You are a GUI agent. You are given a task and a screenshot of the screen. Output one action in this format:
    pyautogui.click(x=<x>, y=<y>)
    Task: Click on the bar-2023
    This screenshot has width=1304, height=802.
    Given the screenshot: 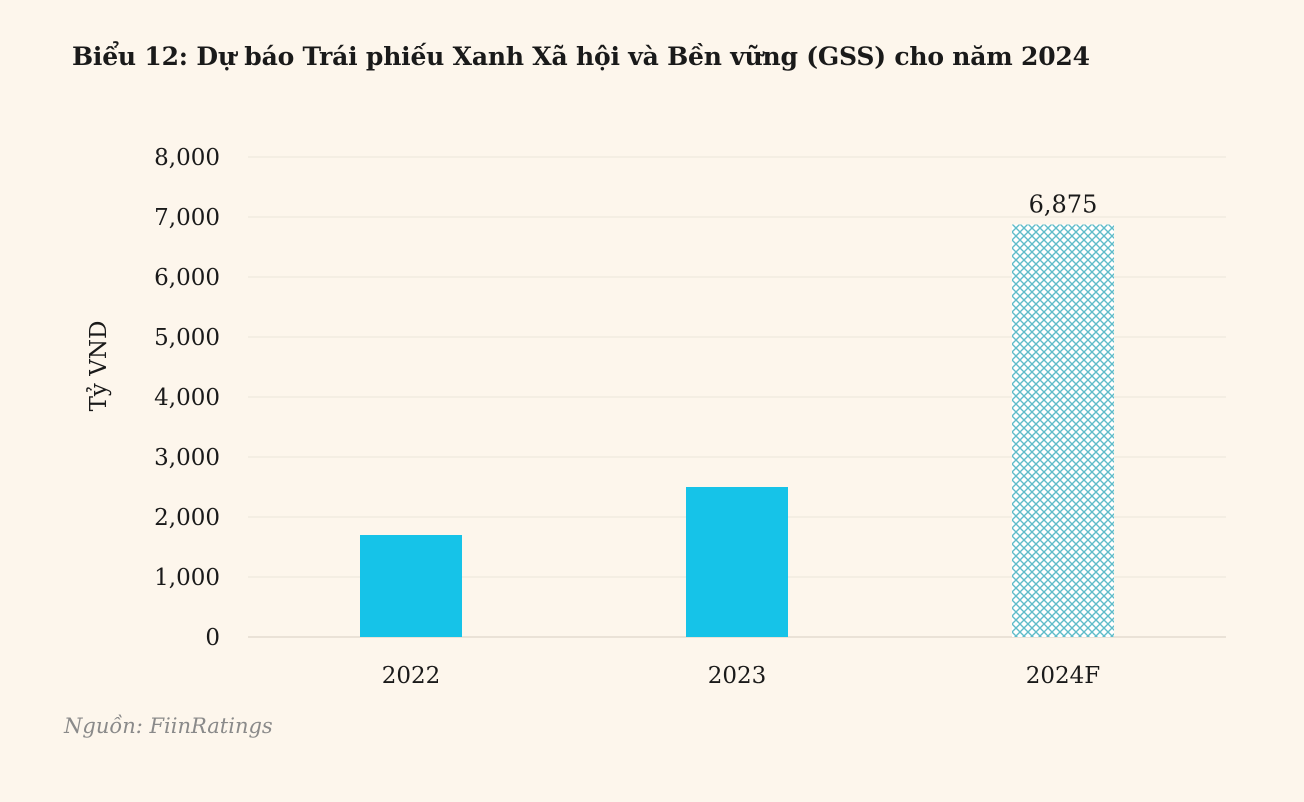 What is the action you would take?
    pyautogui.click(x=737, y=562)
    